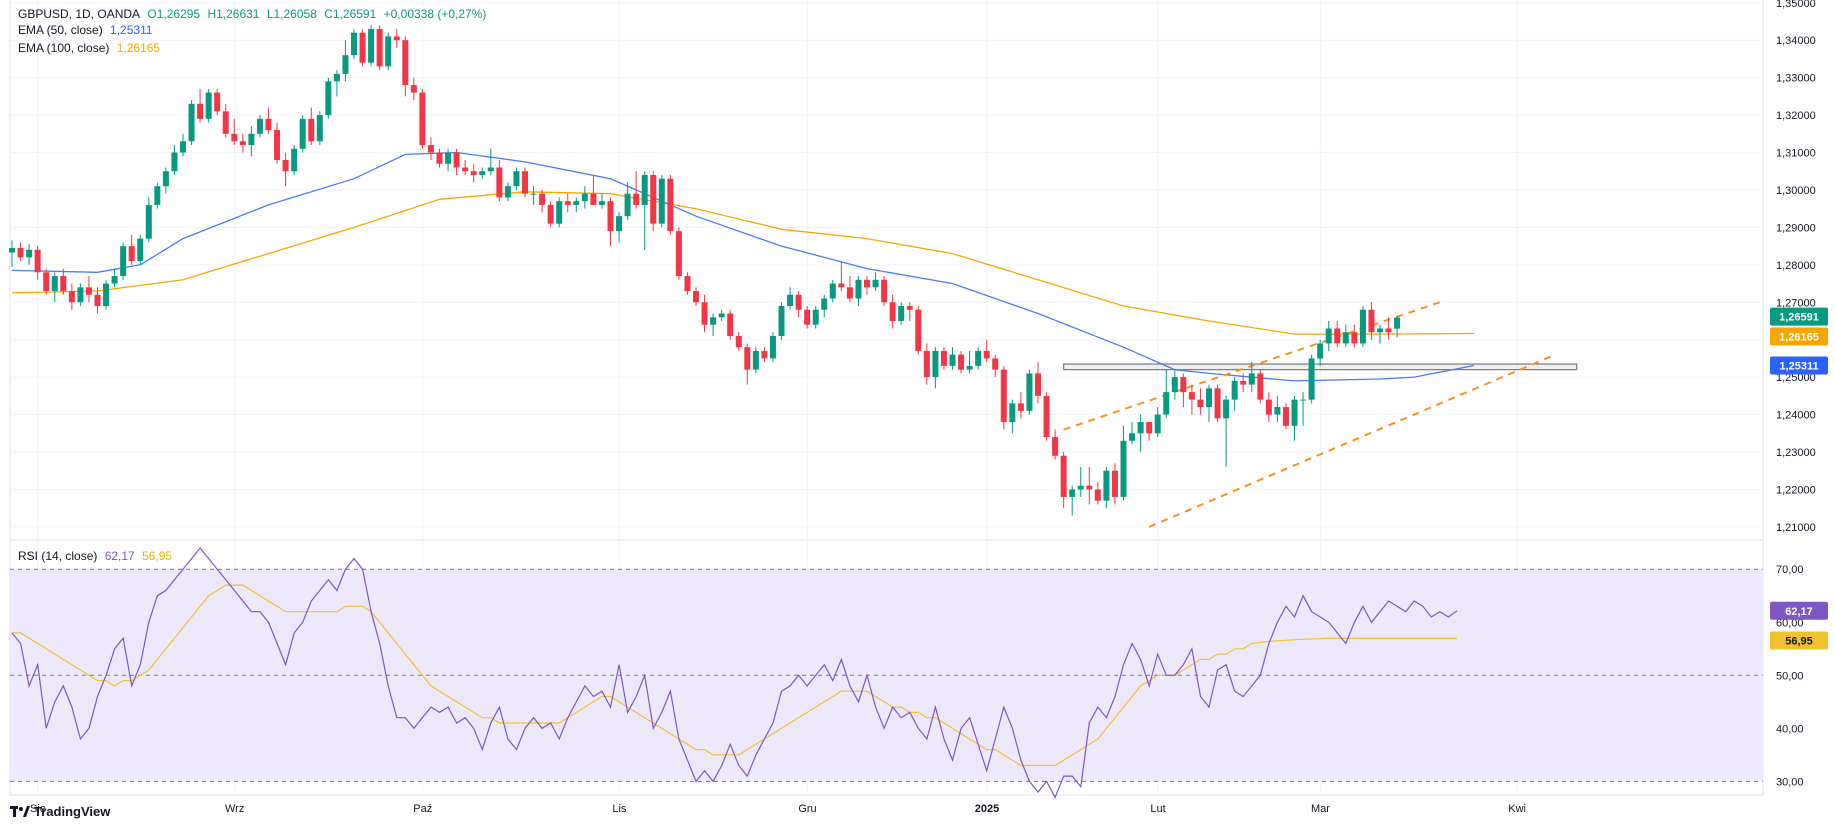  Describe the element at coordinates (1796, 303) in the screenshot. I see `price-tick-label: 1,27000` at that location.